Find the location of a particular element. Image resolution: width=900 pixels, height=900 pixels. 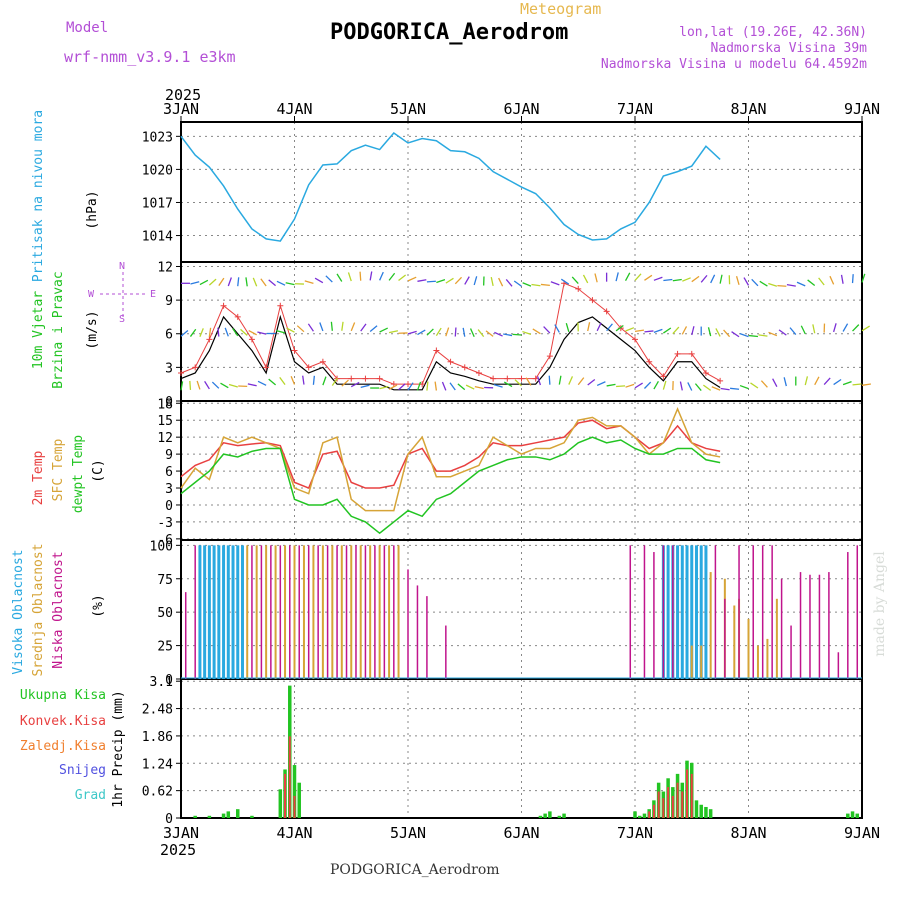

pressure-title: Pritisak na nivou mora is located at coordinates (38, 196).